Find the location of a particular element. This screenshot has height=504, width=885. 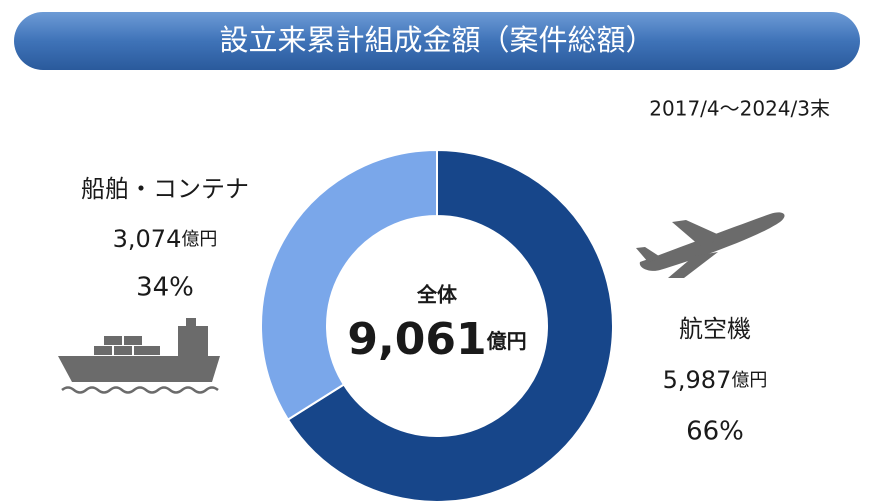

total-text: 9,061億円 is located at coordinates (436, 339).